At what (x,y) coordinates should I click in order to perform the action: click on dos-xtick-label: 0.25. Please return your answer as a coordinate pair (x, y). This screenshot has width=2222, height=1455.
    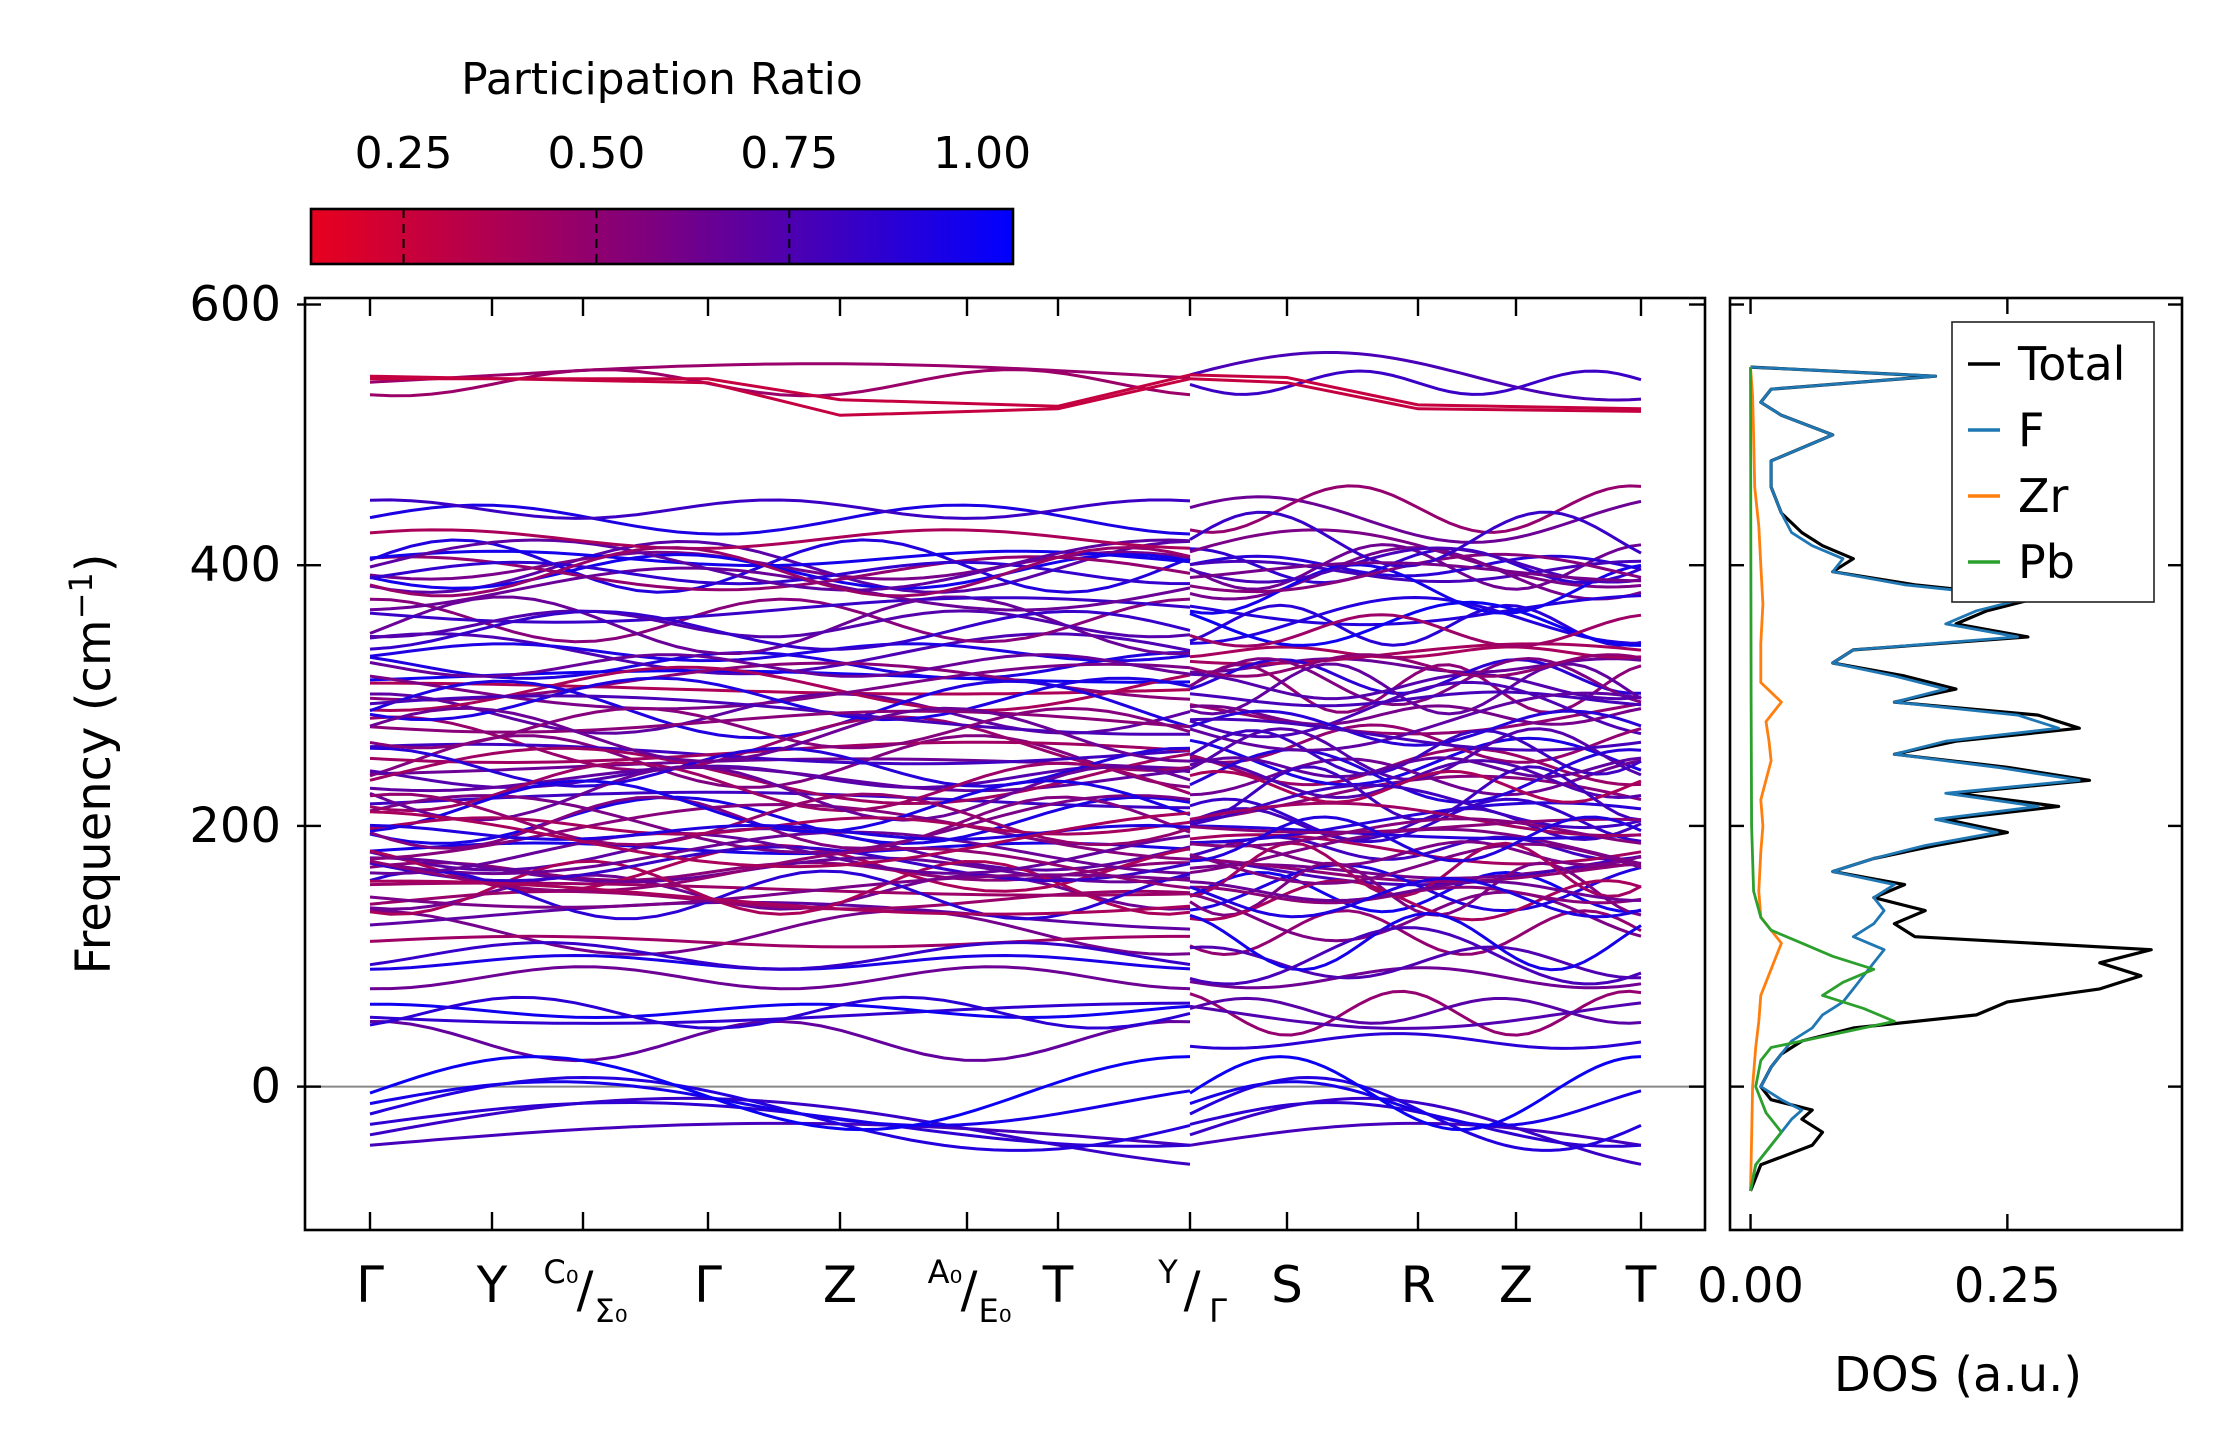
    Looking at the image, I should click on (2007, 1286).